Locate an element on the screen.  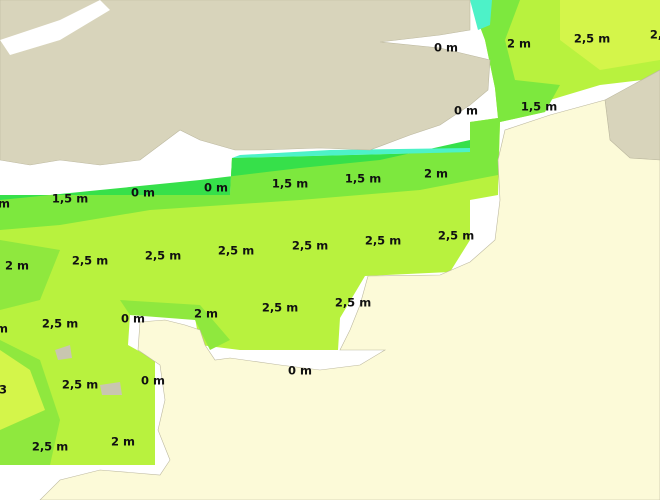
wave-label: 2, is located at coordinates (655, 35).